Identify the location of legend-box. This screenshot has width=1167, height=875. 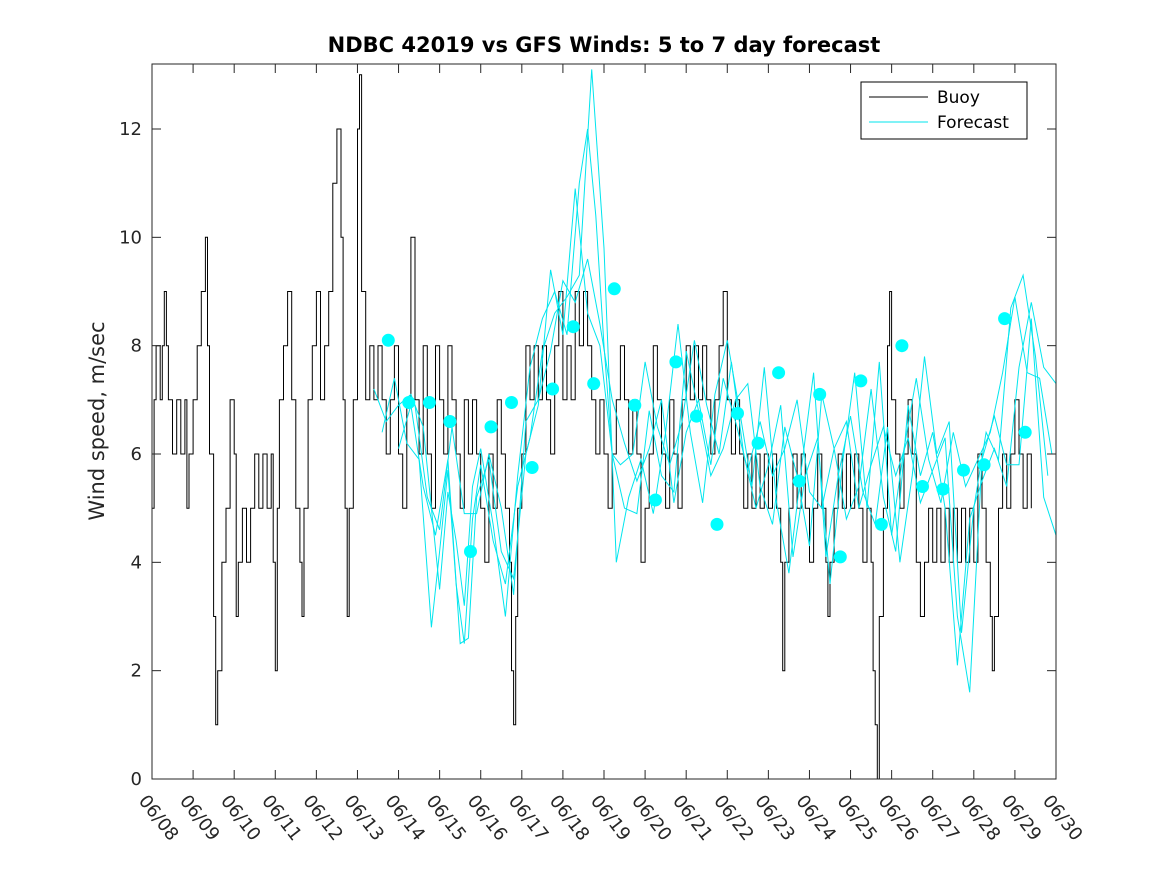
(944, 110).